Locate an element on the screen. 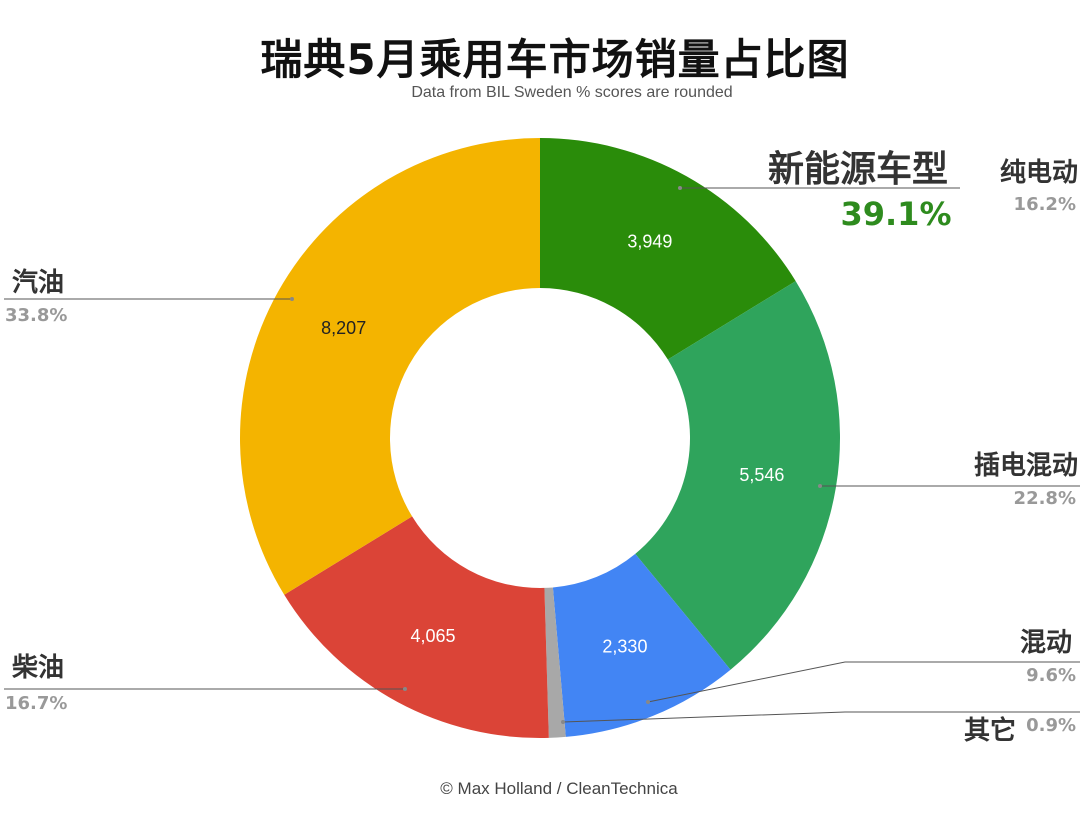 The height and width of the screenshot is (816, 1084). slice-phev is located at coordinates (737, 475).